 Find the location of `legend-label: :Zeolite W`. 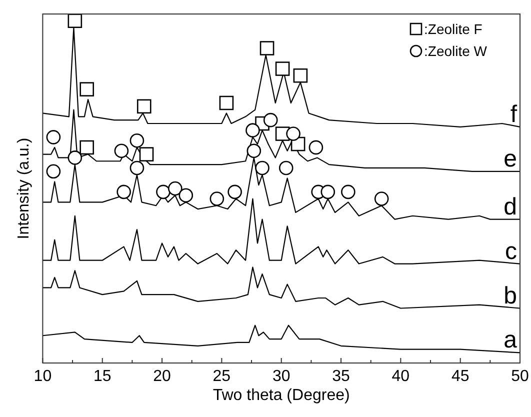

legend-label: :Zeolite W is located at coordinates (456, 51).